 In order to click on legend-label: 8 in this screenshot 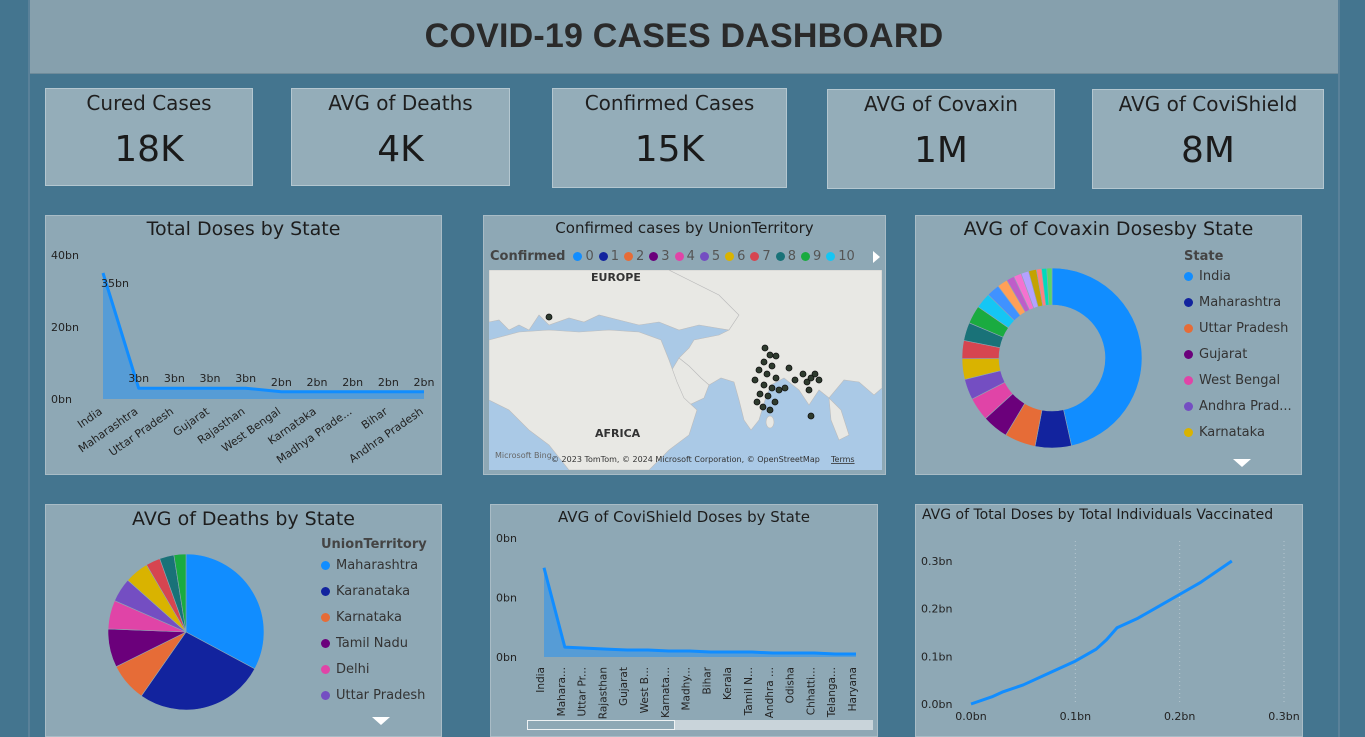, I will do `click(791, 256)`.